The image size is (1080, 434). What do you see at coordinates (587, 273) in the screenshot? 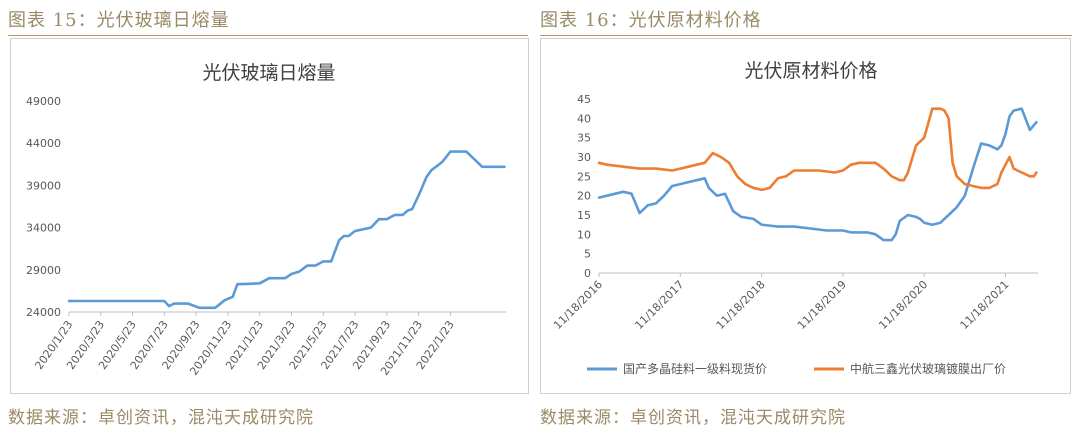
I see `y-tick-label: 0` at bounding box center [587, 273].